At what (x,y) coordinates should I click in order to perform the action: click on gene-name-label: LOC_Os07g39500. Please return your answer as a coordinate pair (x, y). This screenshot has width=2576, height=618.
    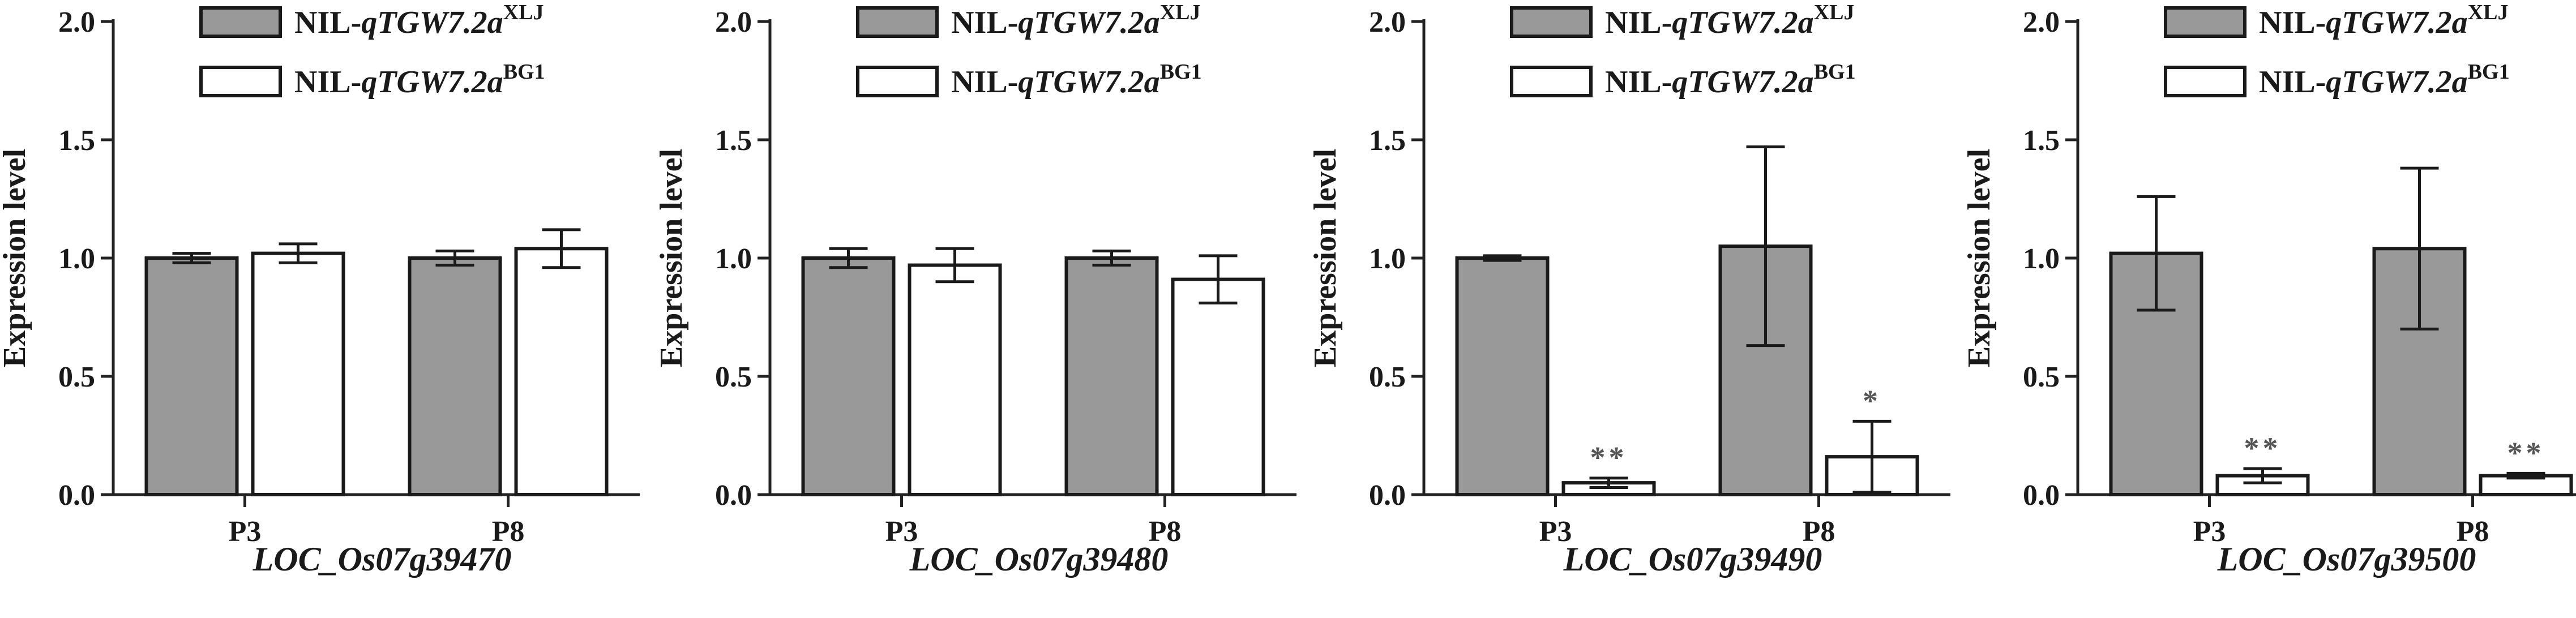
    Looking at the image, I should click on (2346, 559).